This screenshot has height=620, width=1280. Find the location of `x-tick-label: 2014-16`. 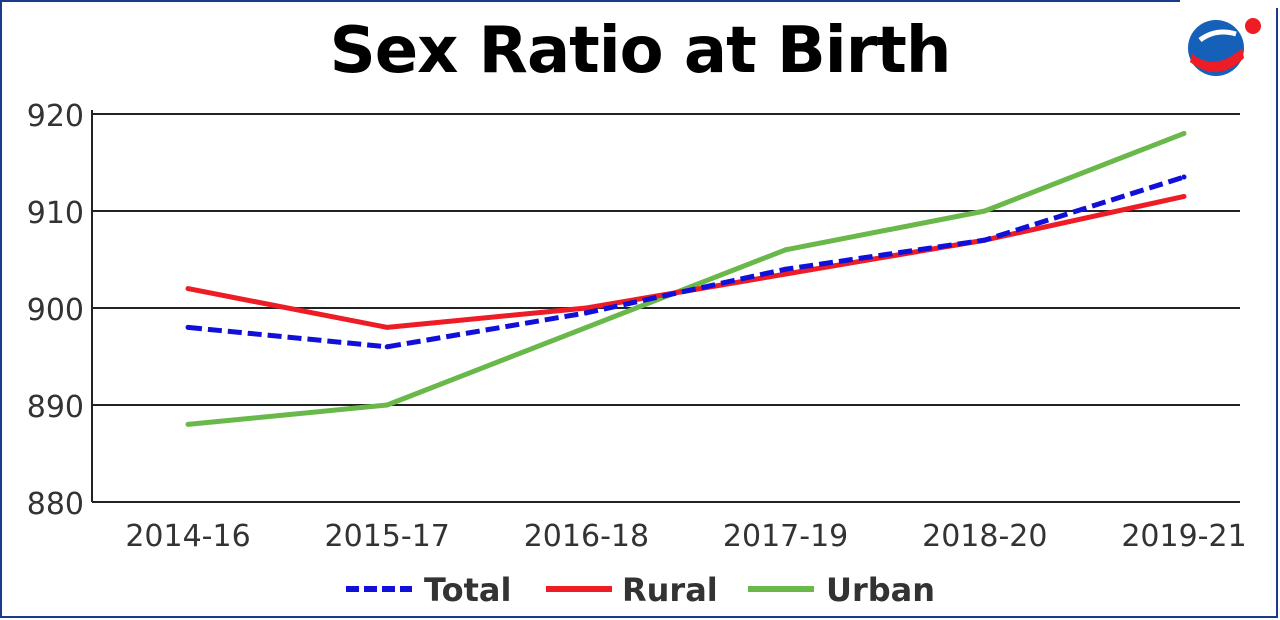

x-tick-label: 2014-16 is located at coordinates (187, 536).